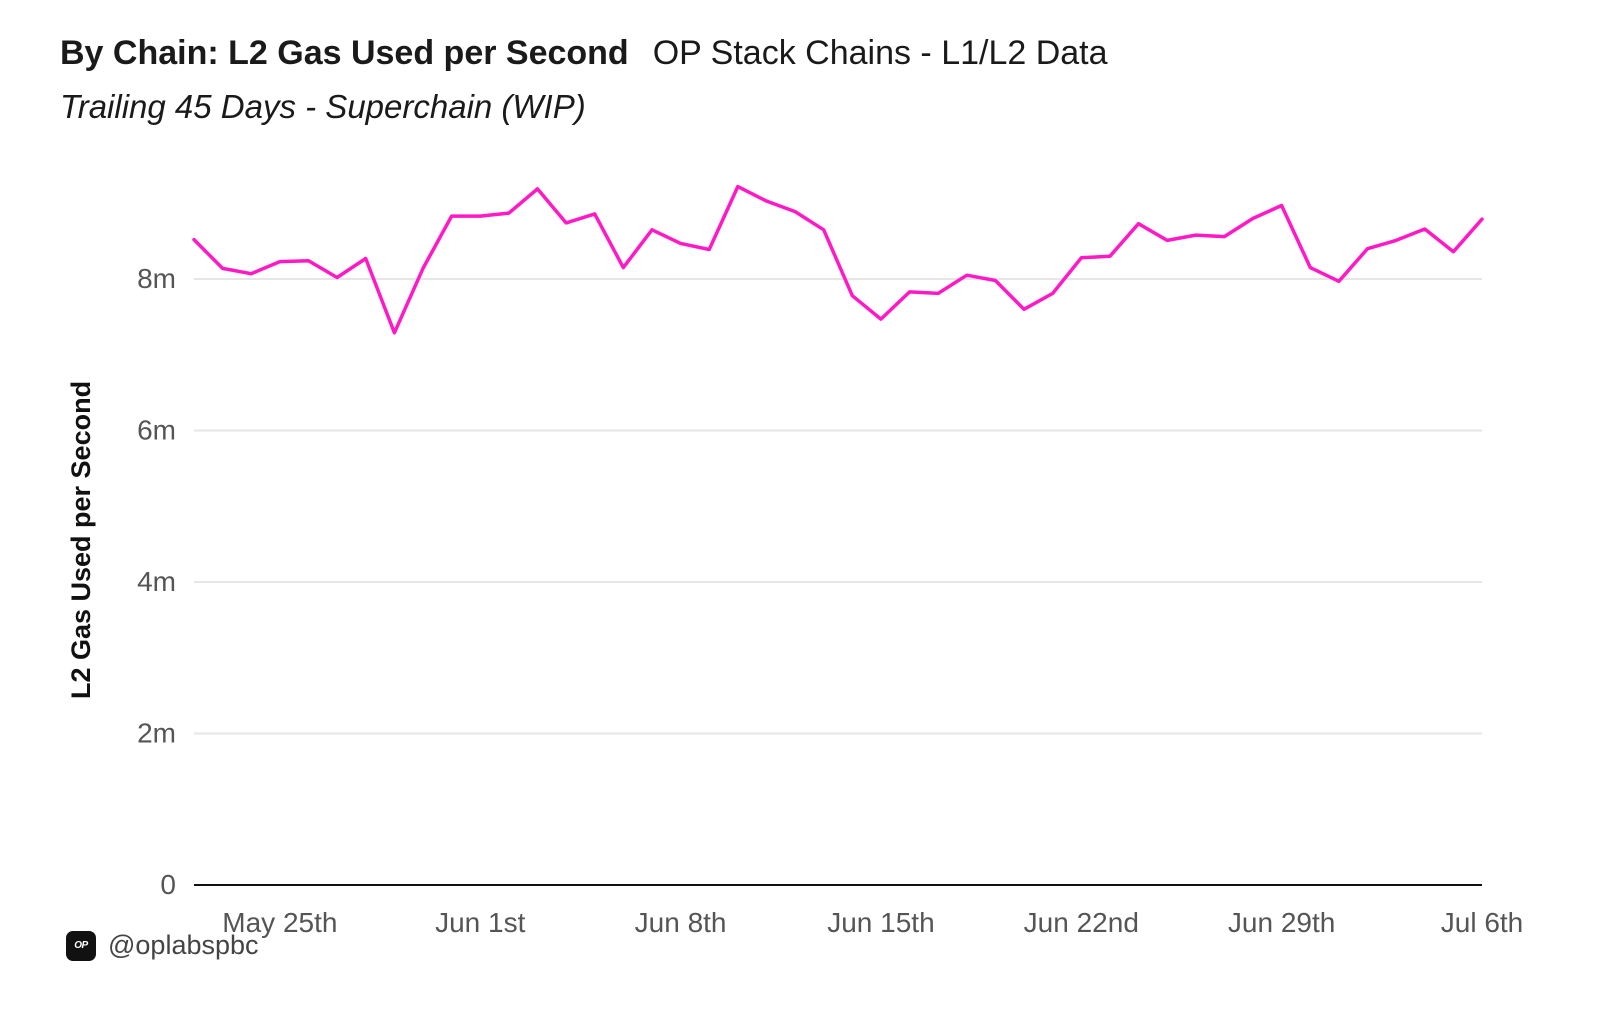  What do you see at coordinates (480, 922) in the screenshot?
I see `x-tick-label: Jun 1st` at bounding box center [480, 922].